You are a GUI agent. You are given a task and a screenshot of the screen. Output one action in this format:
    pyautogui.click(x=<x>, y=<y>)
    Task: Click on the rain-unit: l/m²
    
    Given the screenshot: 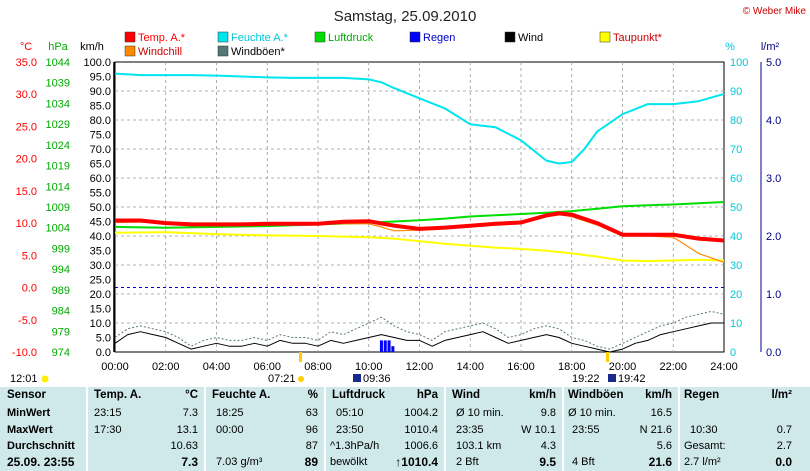 What is the action you would take?
    pyautogui.click(x=781, y=395)
    